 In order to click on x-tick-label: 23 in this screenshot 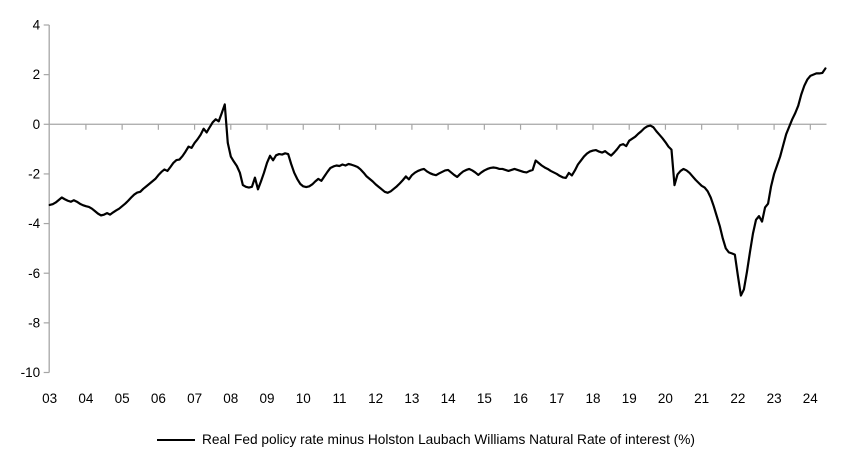, I will do `click(774, 398)`.